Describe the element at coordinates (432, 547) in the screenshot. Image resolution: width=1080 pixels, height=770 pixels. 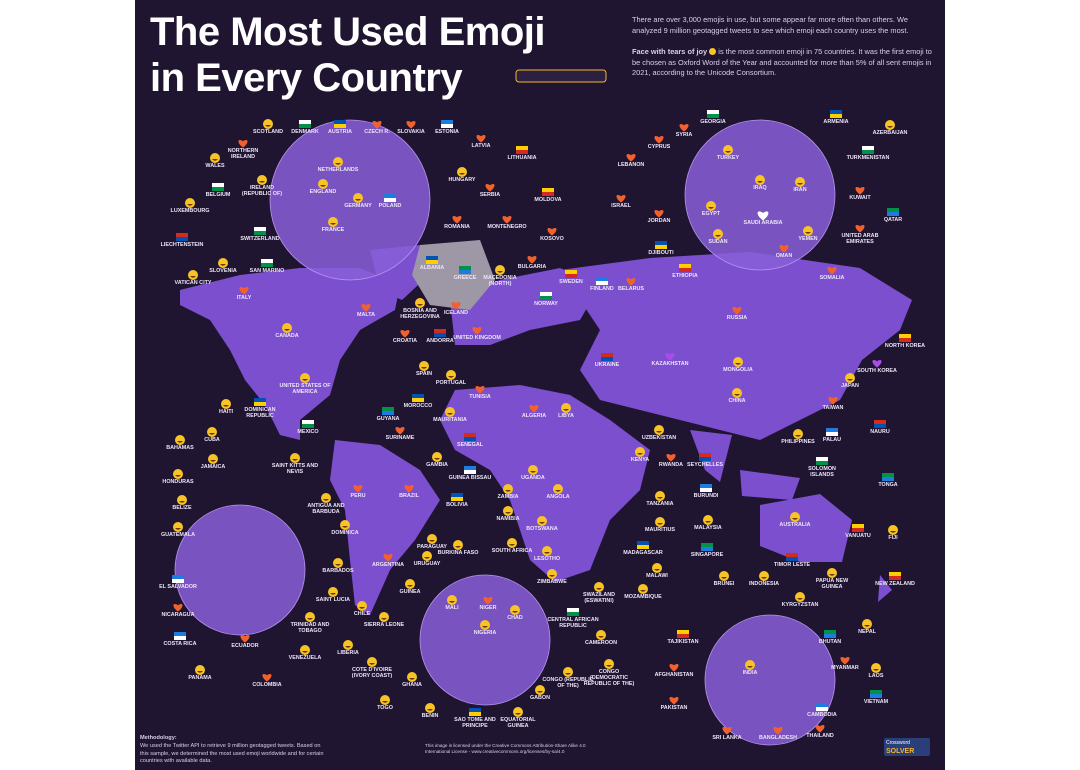
I see `country-label: PARAGUAY` at that location.